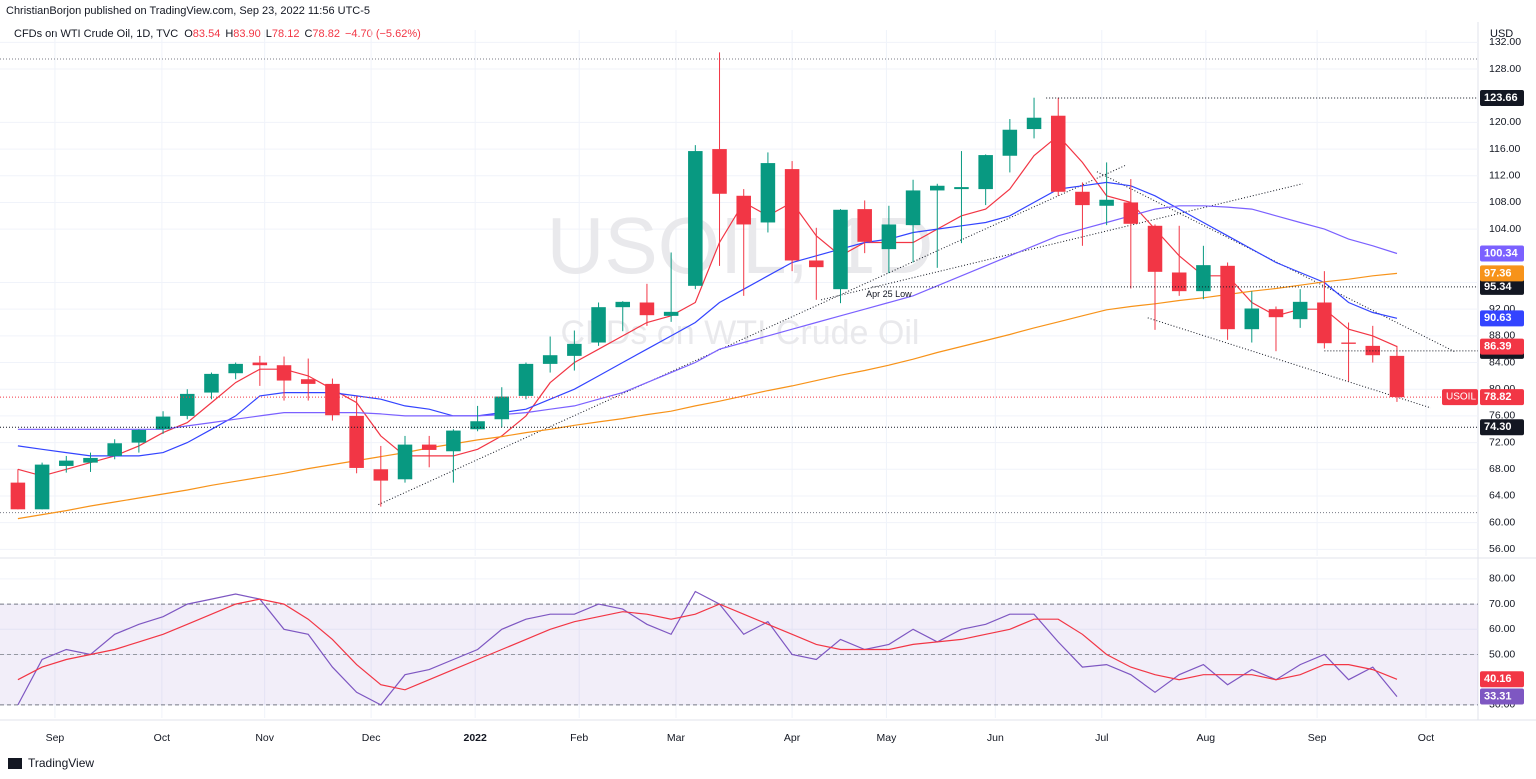 This screenshot has height=779, width=1536. I want to click on y-tick-label: 76.00, so click(1502, 416).